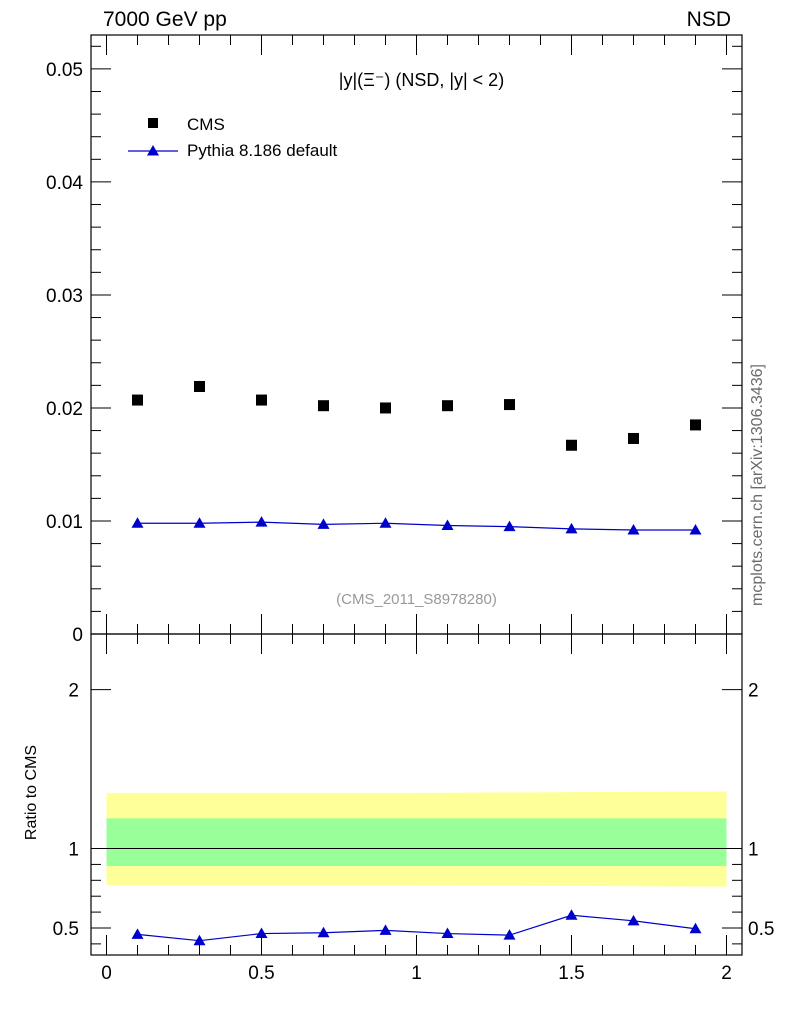 This screenshot has width=786, height=1024. Describe the element at coordinates (64, 296) in the screenshot. I see `y-tick-label: 0.03` at that location.